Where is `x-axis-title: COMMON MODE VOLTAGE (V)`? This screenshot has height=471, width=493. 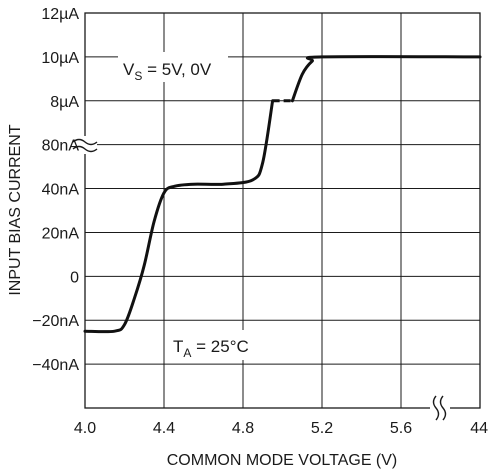 x-axis-title: COMMON MODE VOLTAGE (V) is located at coordinates (282, 460).